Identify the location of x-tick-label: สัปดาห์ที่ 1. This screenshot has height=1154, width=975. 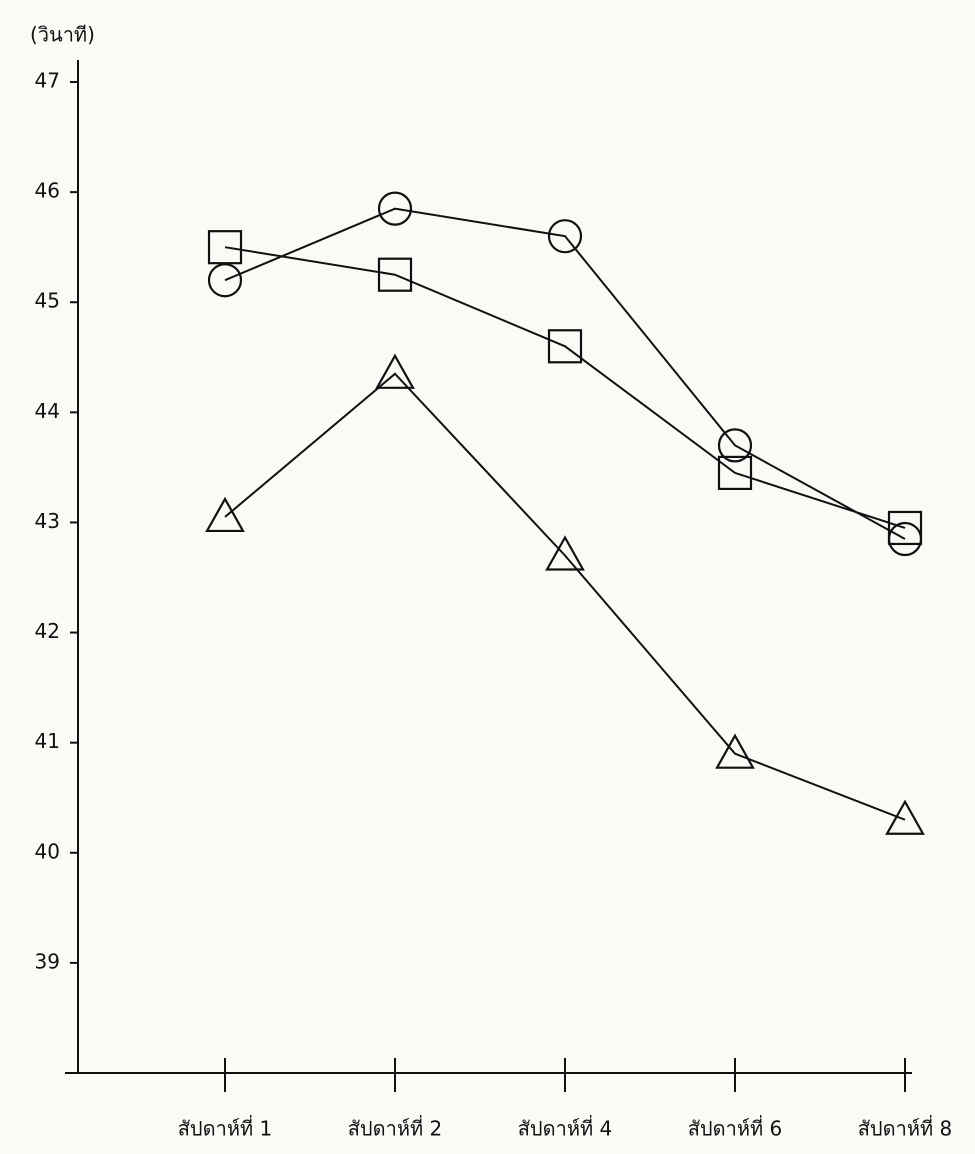
(225, 1128).